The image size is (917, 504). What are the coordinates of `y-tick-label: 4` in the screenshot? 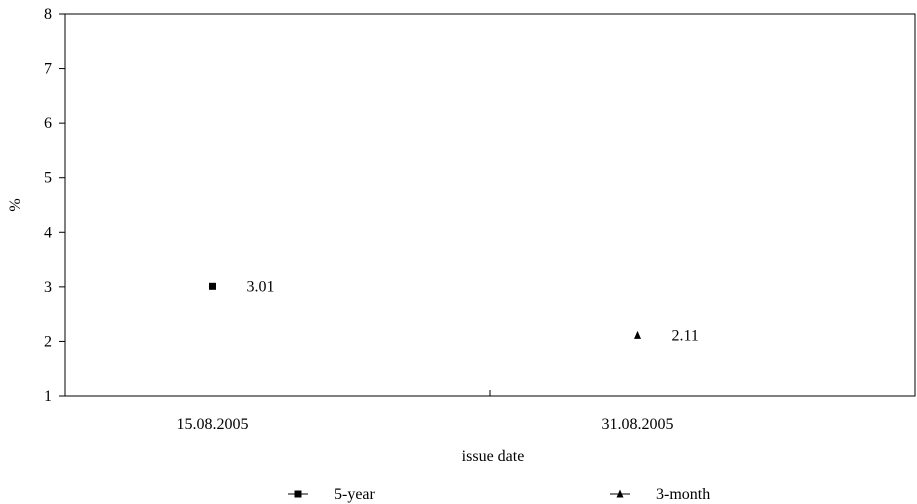 It's located at (48, 232).